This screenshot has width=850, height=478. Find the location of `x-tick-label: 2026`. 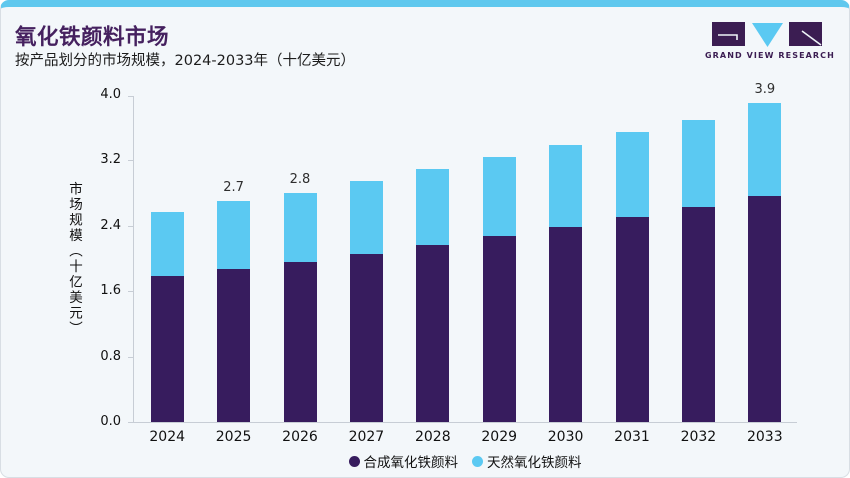

x-tick-label: 2026 is located at coordinates (300, 437).